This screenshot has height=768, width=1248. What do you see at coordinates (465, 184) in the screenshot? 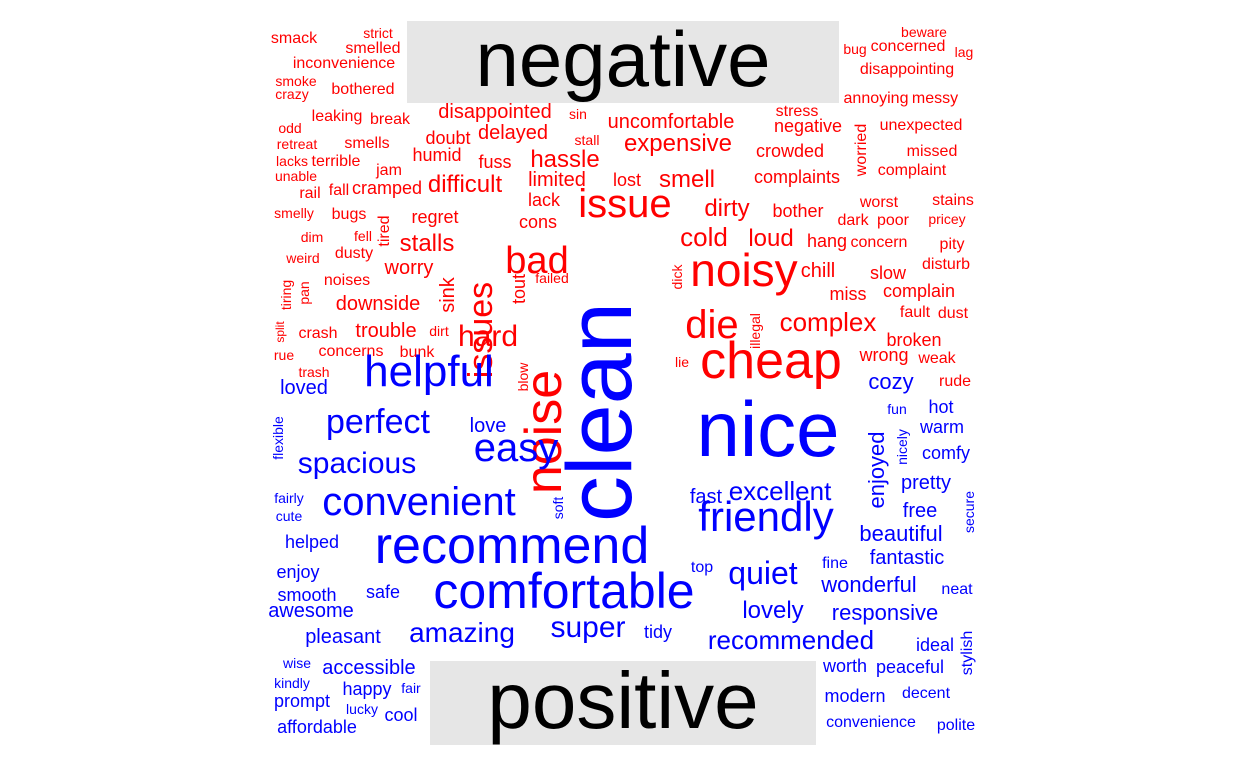
I see `word-negative-16: difficult` at bounding box center [465, 184].